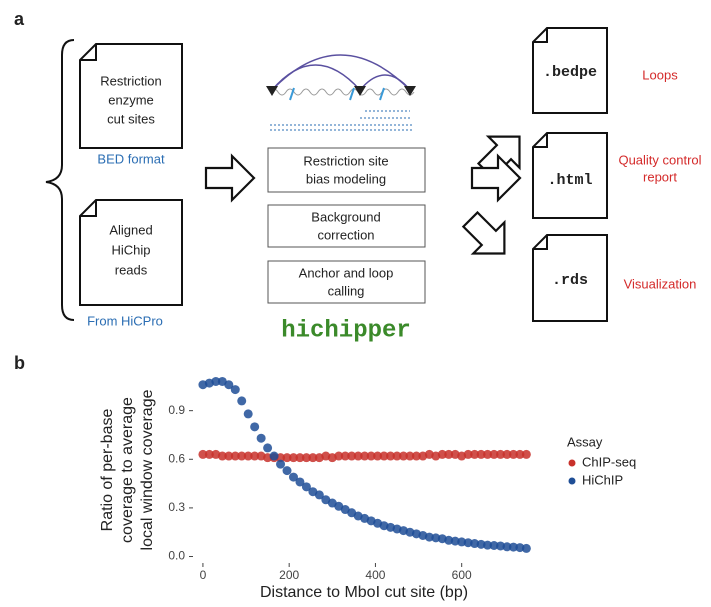 The image size is (711, 607). I want to click on legend-title: Assay, so click(585, 441).